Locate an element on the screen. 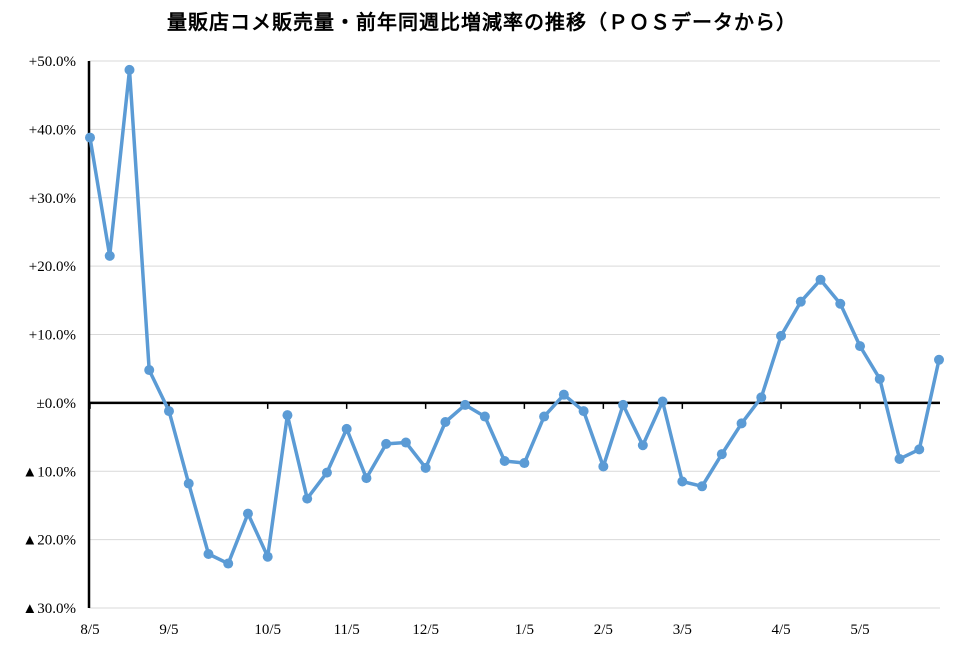 The image size is (964, 651). y-tick-label: ±0.0% is located at coordinates (56, 404).